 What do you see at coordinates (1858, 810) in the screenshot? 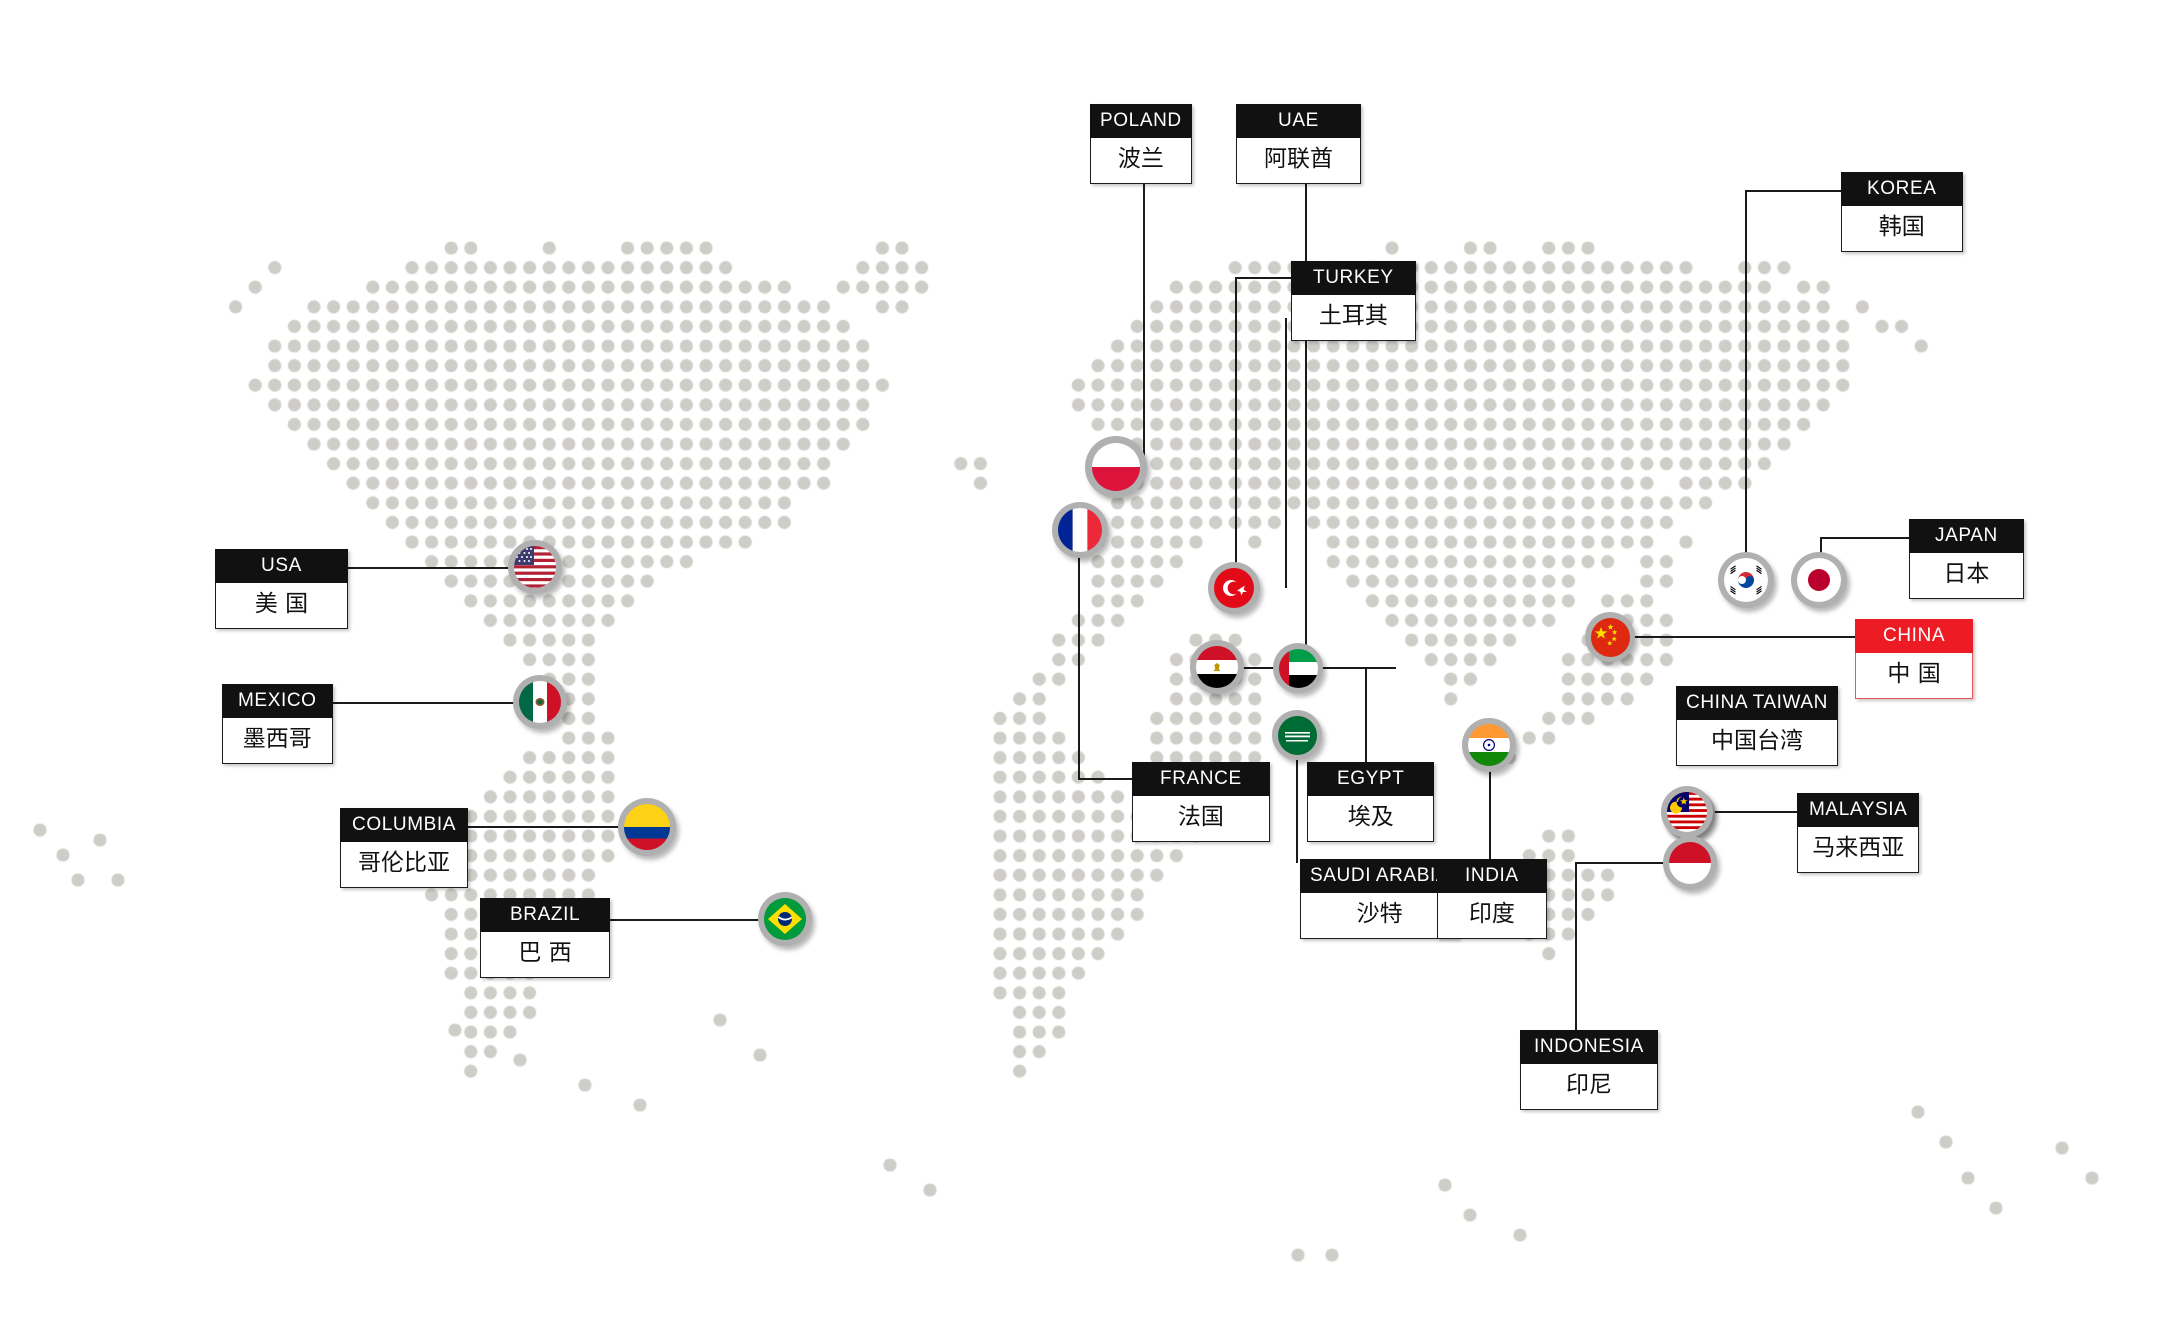
I see `label-malaysia-en: MALAYSIA` at bounding box center [1858, 810].